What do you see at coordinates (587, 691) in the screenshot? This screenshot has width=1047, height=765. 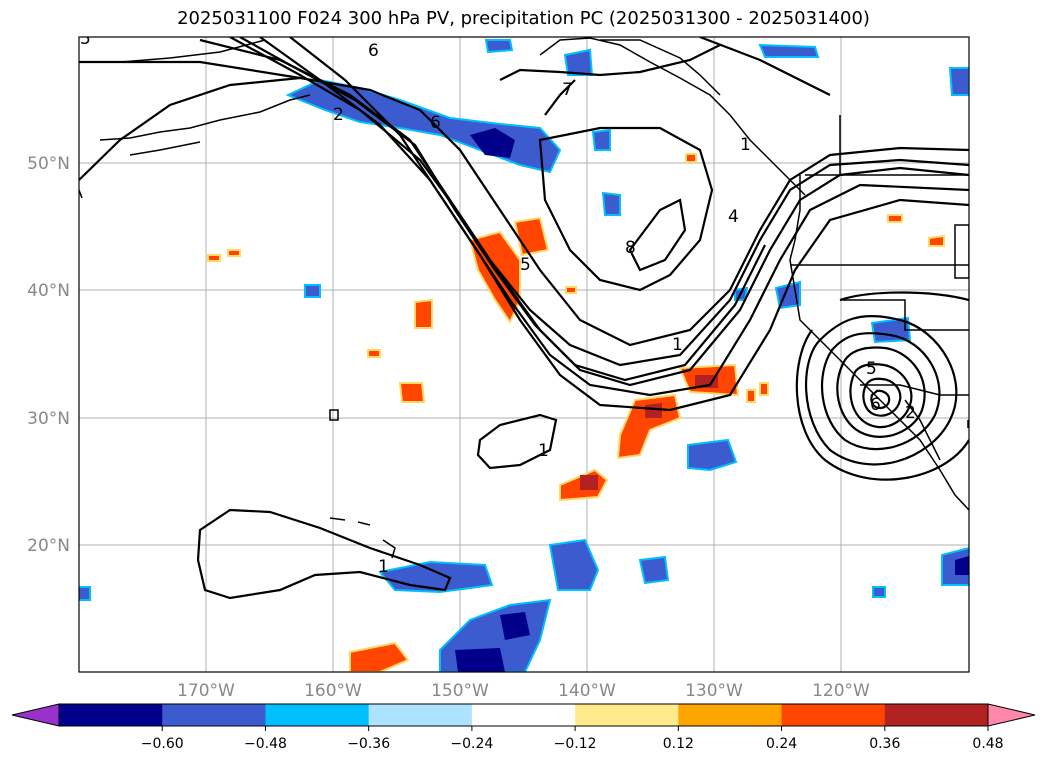 I see `lon-label-140w: 140°W` at bounding box center [587, 691].